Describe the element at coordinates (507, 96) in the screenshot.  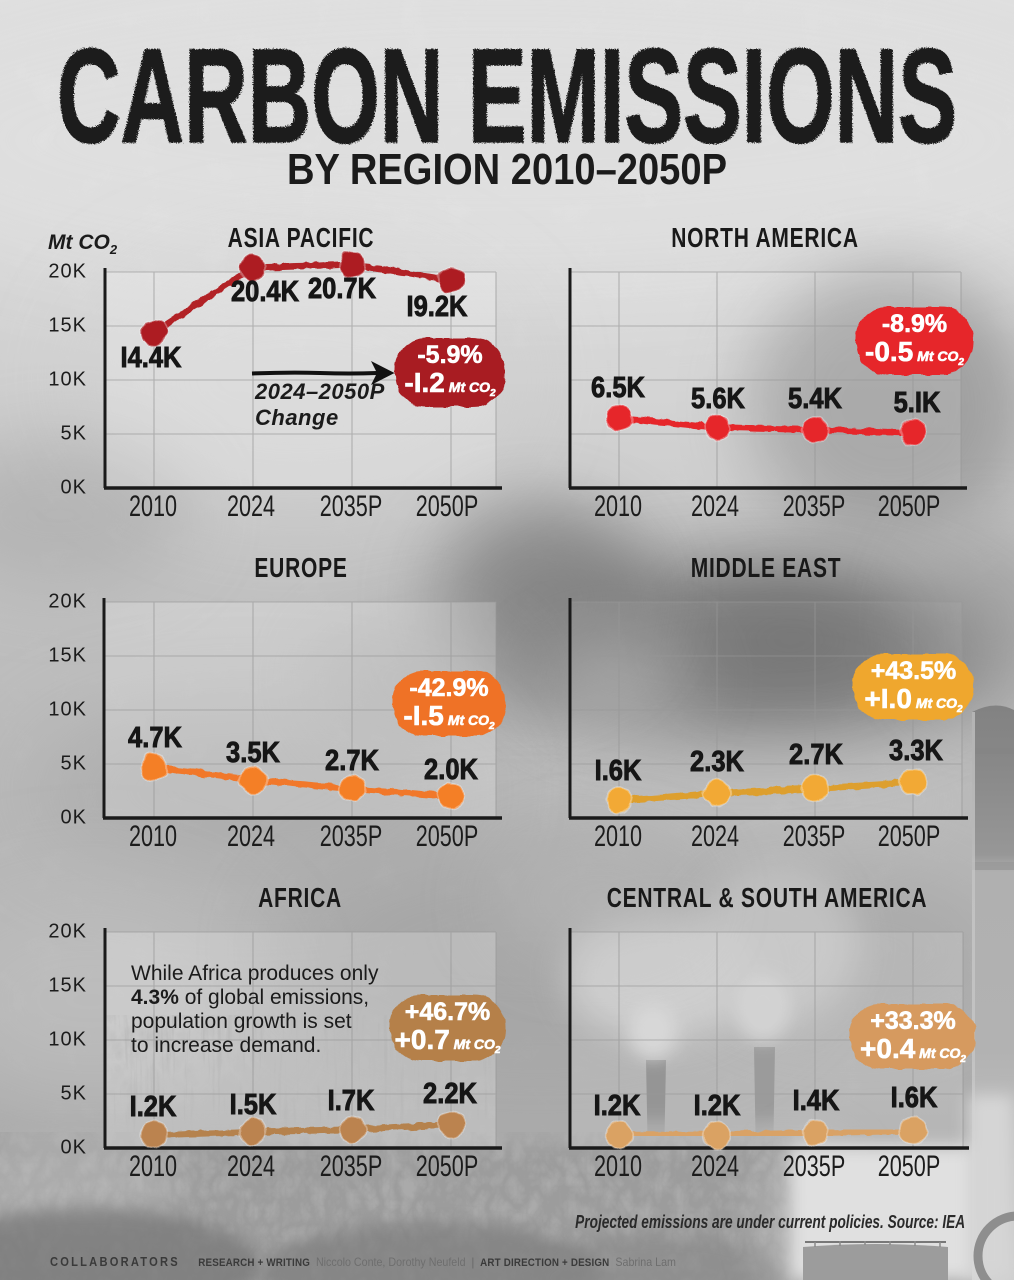
I see `svg-text: CARBON EMISSIONS` at that location.